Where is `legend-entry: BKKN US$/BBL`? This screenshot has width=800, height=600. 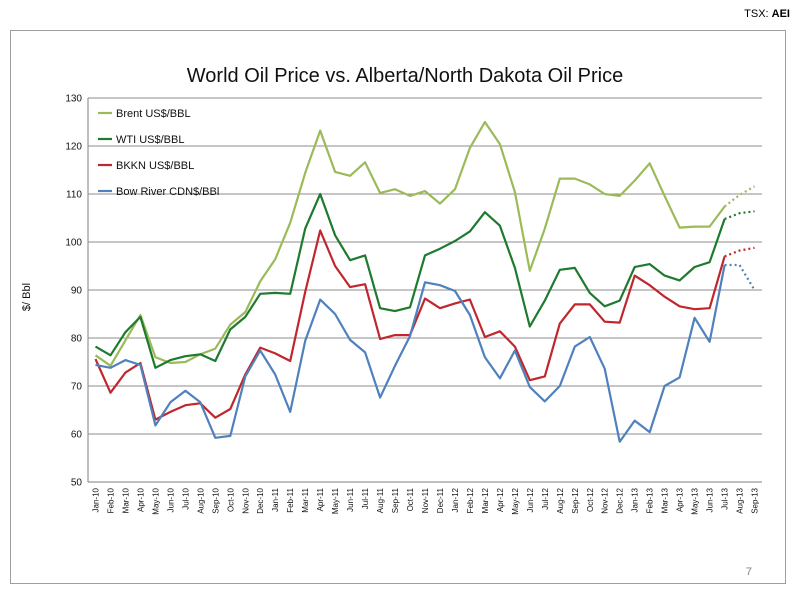
legend-entry: BKKN US$/BBL is located at coordinates (155, 166).